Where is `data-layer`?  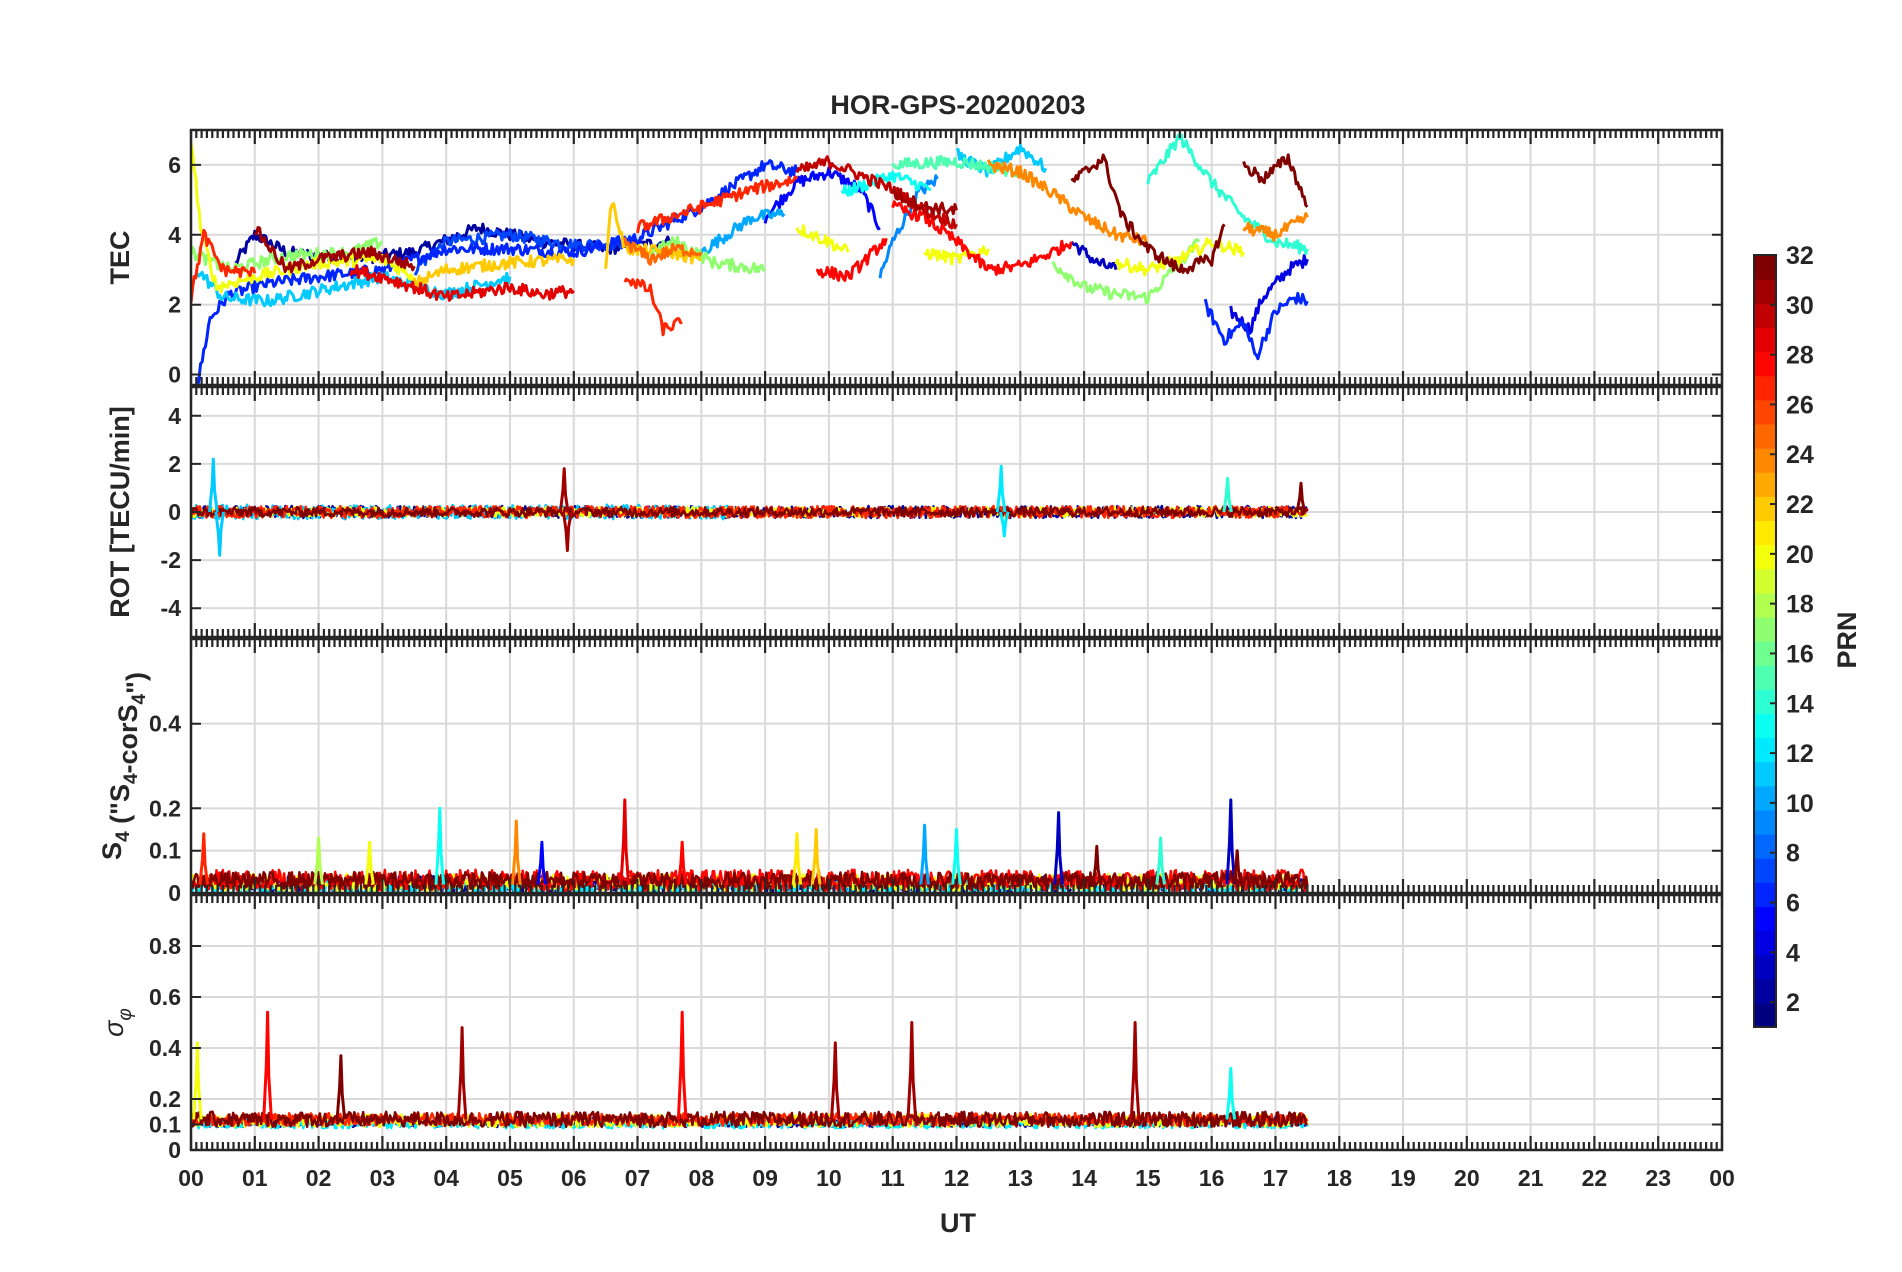
data-layer is located at coordinates (750, 259).